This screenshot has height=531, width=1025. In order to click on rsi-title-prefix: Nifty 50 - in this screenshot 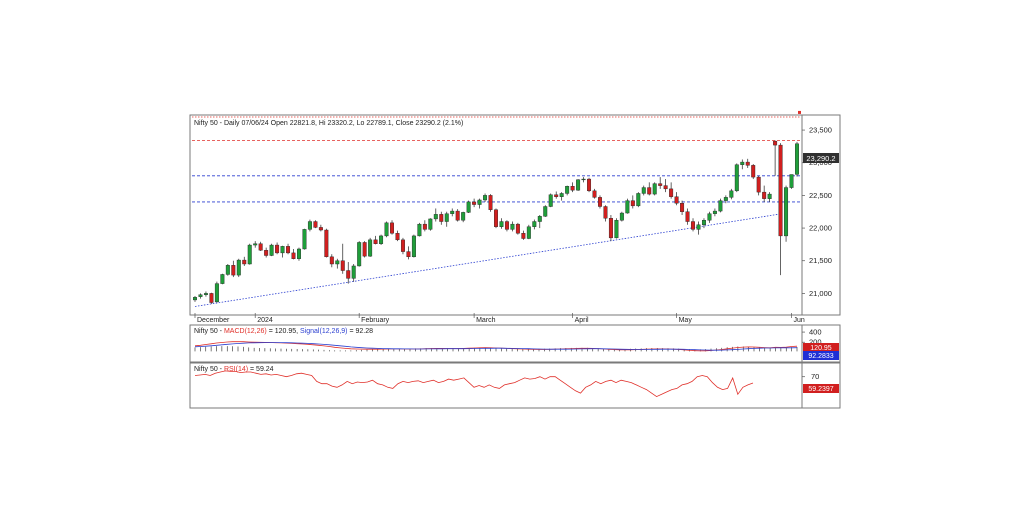, I will do `click(209, 369)`.